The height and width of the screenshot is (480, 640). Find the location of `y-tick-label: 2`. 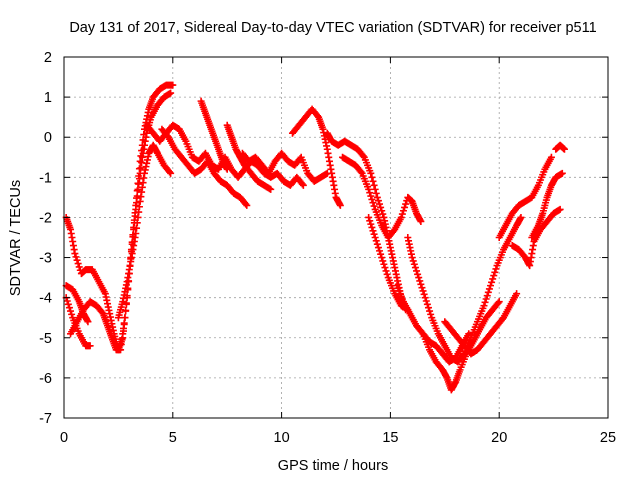

y-tick-label: 2 is located at coordinates (48, 58).